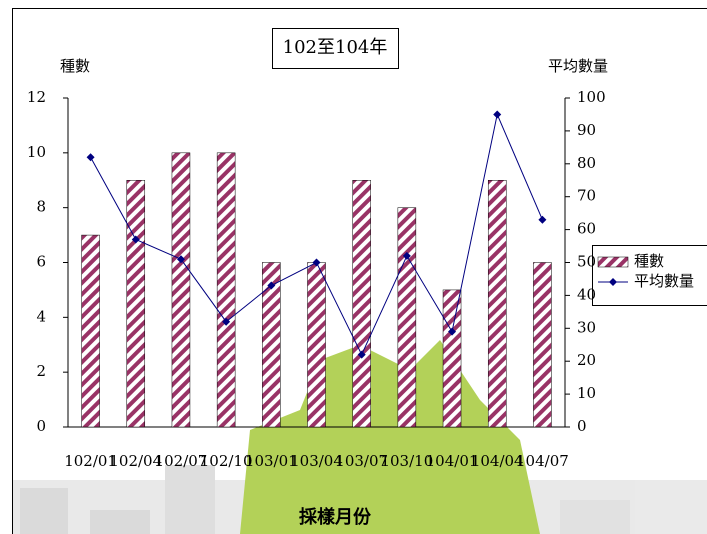 Image resolution: width=707 pixels, height=534 pixels. I want to click on y2-tick-label: 90, so click(586, 130).